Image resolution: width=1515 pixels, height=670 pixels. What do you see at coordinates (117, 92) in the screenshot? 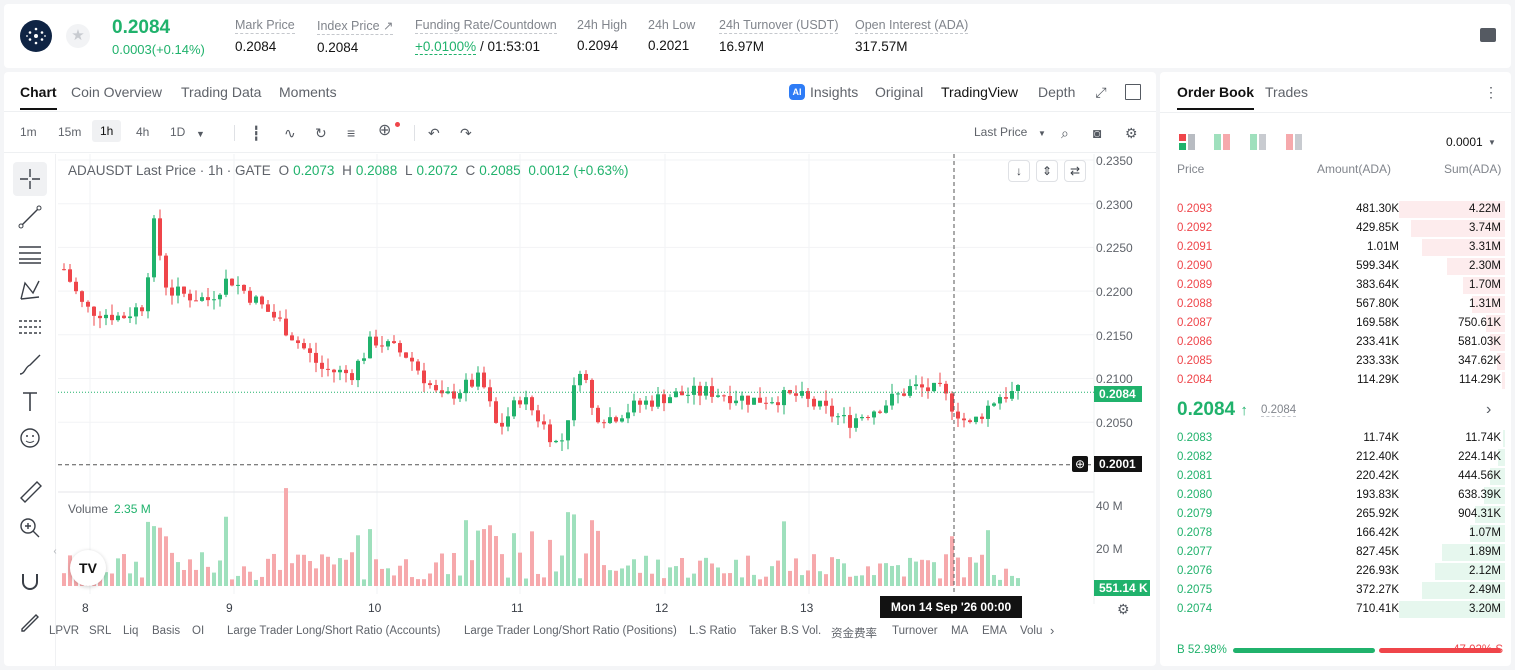
I see `tab-coin-overview: Coin Overview` at bounding box center [117, 92].